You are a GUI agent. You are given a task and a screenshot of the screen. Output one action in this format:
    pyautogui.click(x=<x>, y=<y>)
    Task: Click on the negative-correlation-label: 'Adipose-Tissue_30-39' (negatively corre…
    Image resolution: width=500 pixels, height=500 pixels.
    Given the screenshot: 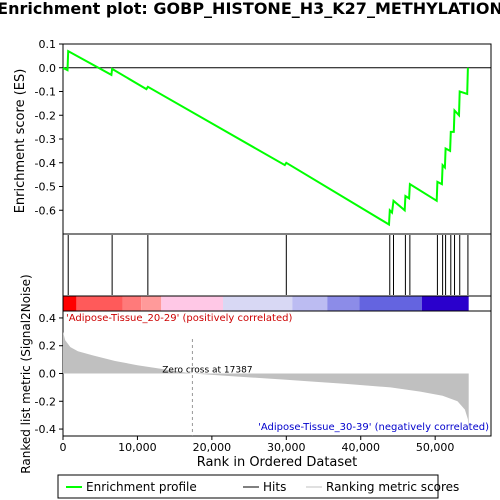 What is the action you would take?
    pyautogui.click(x=373, y=427)
    